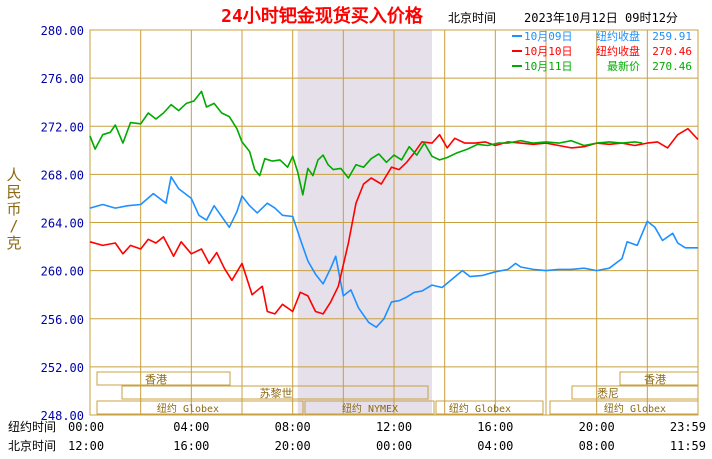  Describe the element at coordinates (13, 226) in the screenshot. I see `y-title-char: /` at that location.